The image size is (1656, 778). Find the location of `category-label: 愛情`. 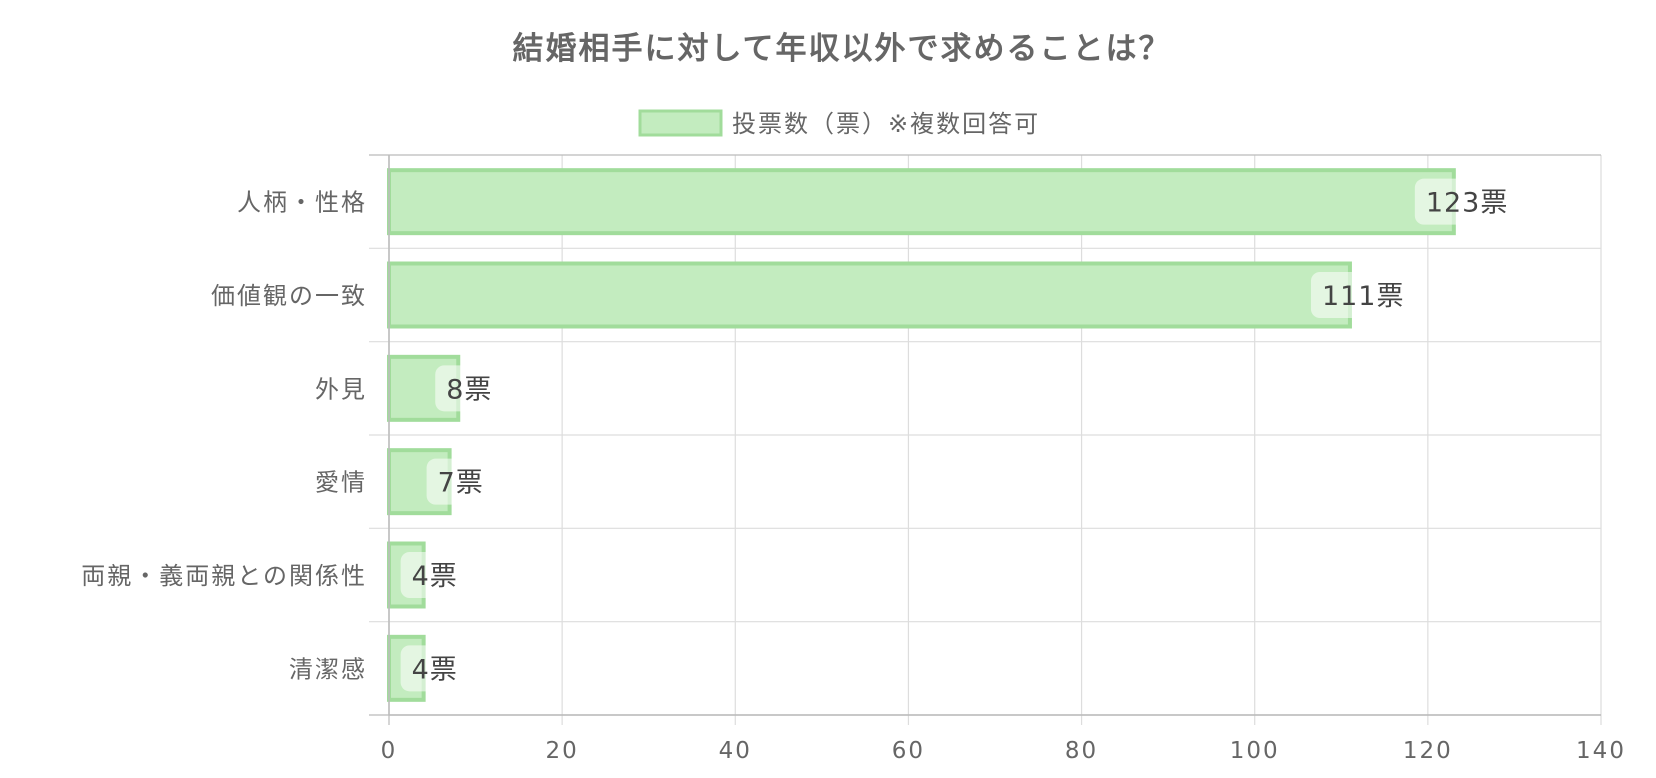

category-label: 愛情 is located at coordinates (341, 483).